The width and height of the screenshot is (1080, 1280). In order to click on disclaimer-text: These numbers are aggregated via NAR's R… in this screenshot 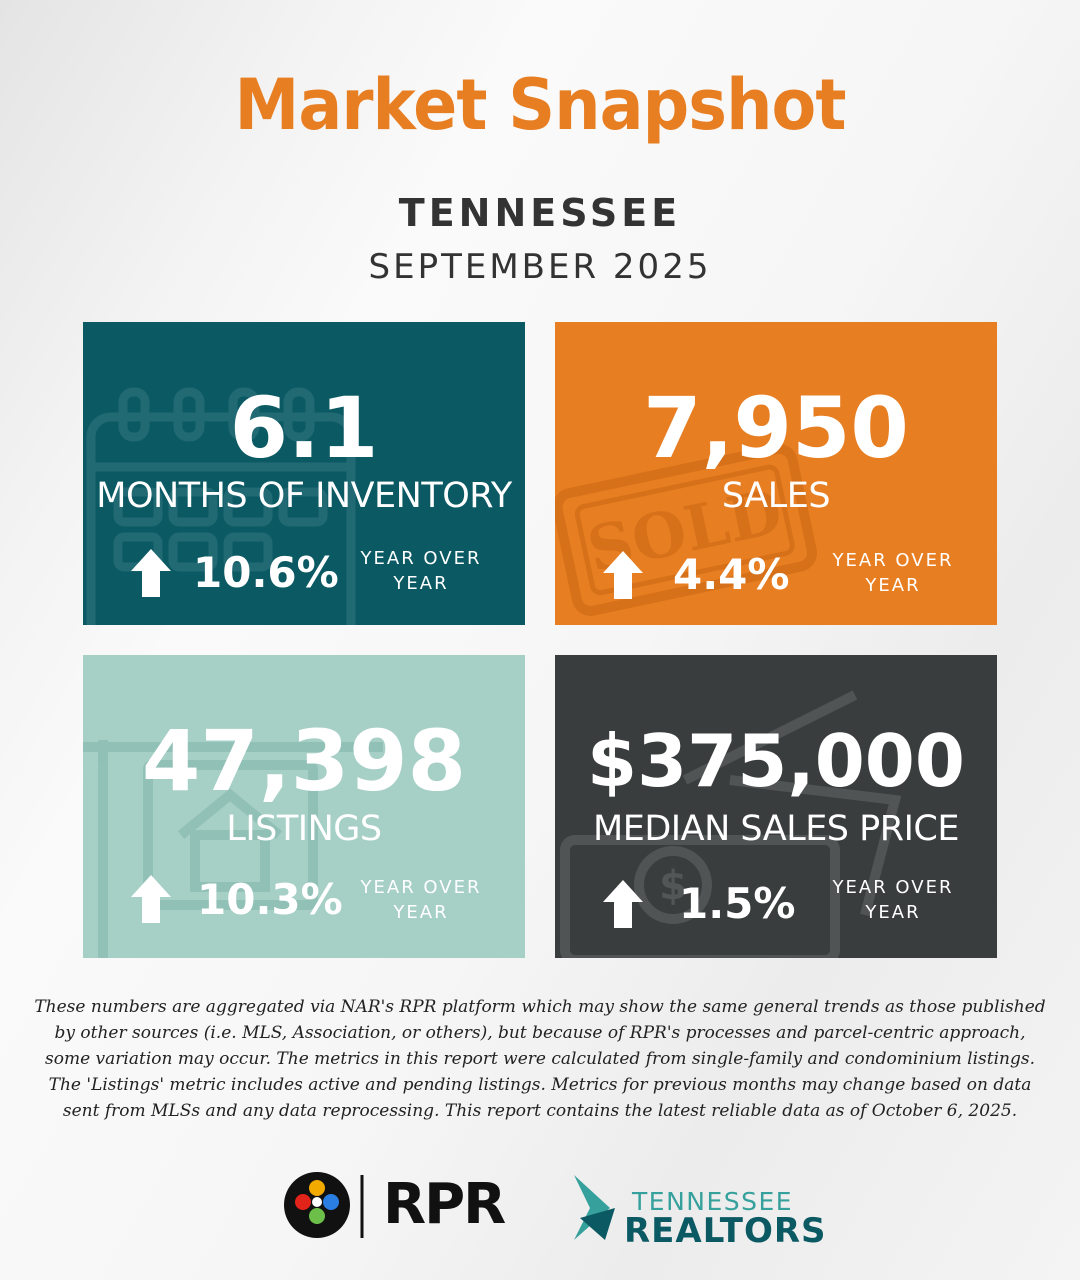, I will do `click(540, 1059)`.